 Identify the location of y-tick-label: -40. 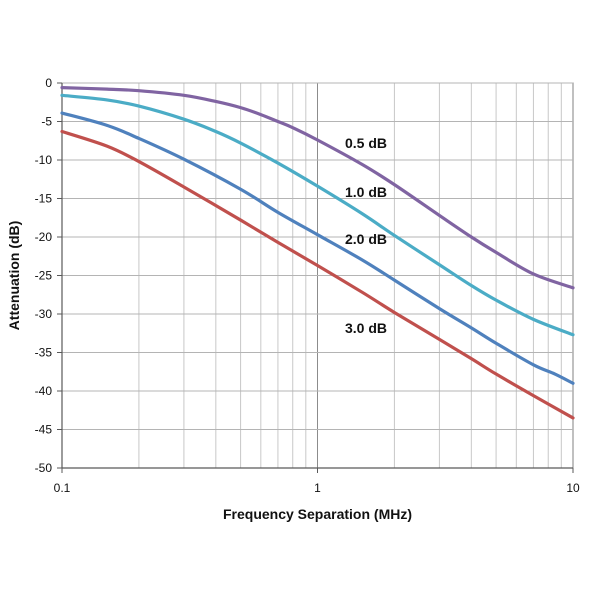
(44, 391).